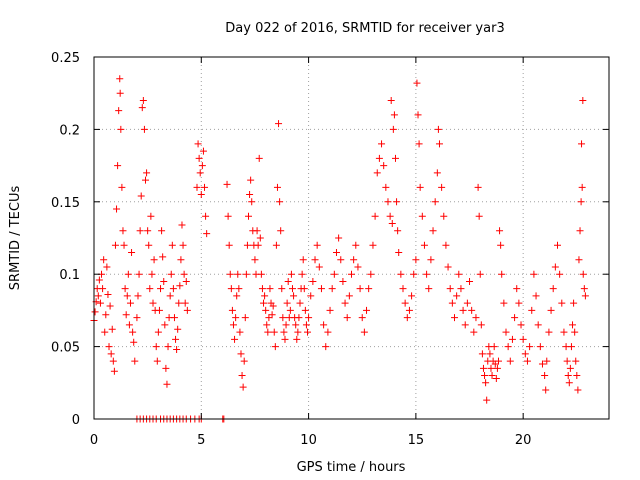 Image resolution: width=640 pixels, height=480 pixels. I want to click on x-tick-labels: 0 5 10 15 20, so click(311, 440).